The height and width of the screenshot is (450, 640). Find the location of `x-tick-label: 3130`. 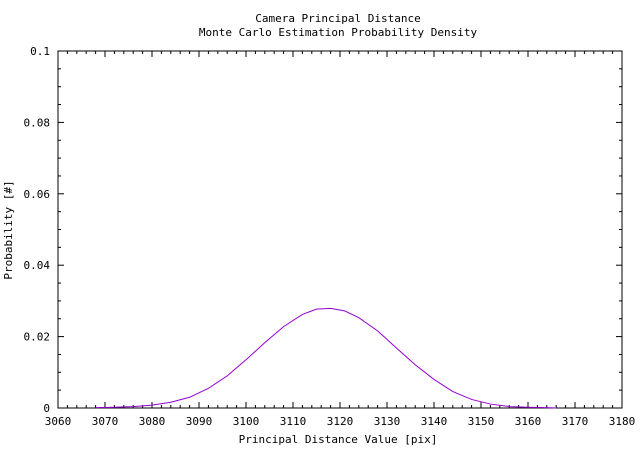

x-tick-label: 3130 is located at coordinates (387, 421).